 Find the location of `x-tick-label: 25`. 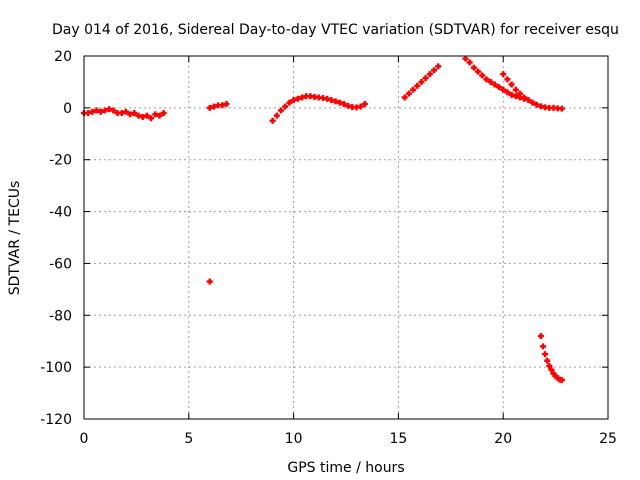

x-tick-label: 25 is located at coordinates (608, 439).